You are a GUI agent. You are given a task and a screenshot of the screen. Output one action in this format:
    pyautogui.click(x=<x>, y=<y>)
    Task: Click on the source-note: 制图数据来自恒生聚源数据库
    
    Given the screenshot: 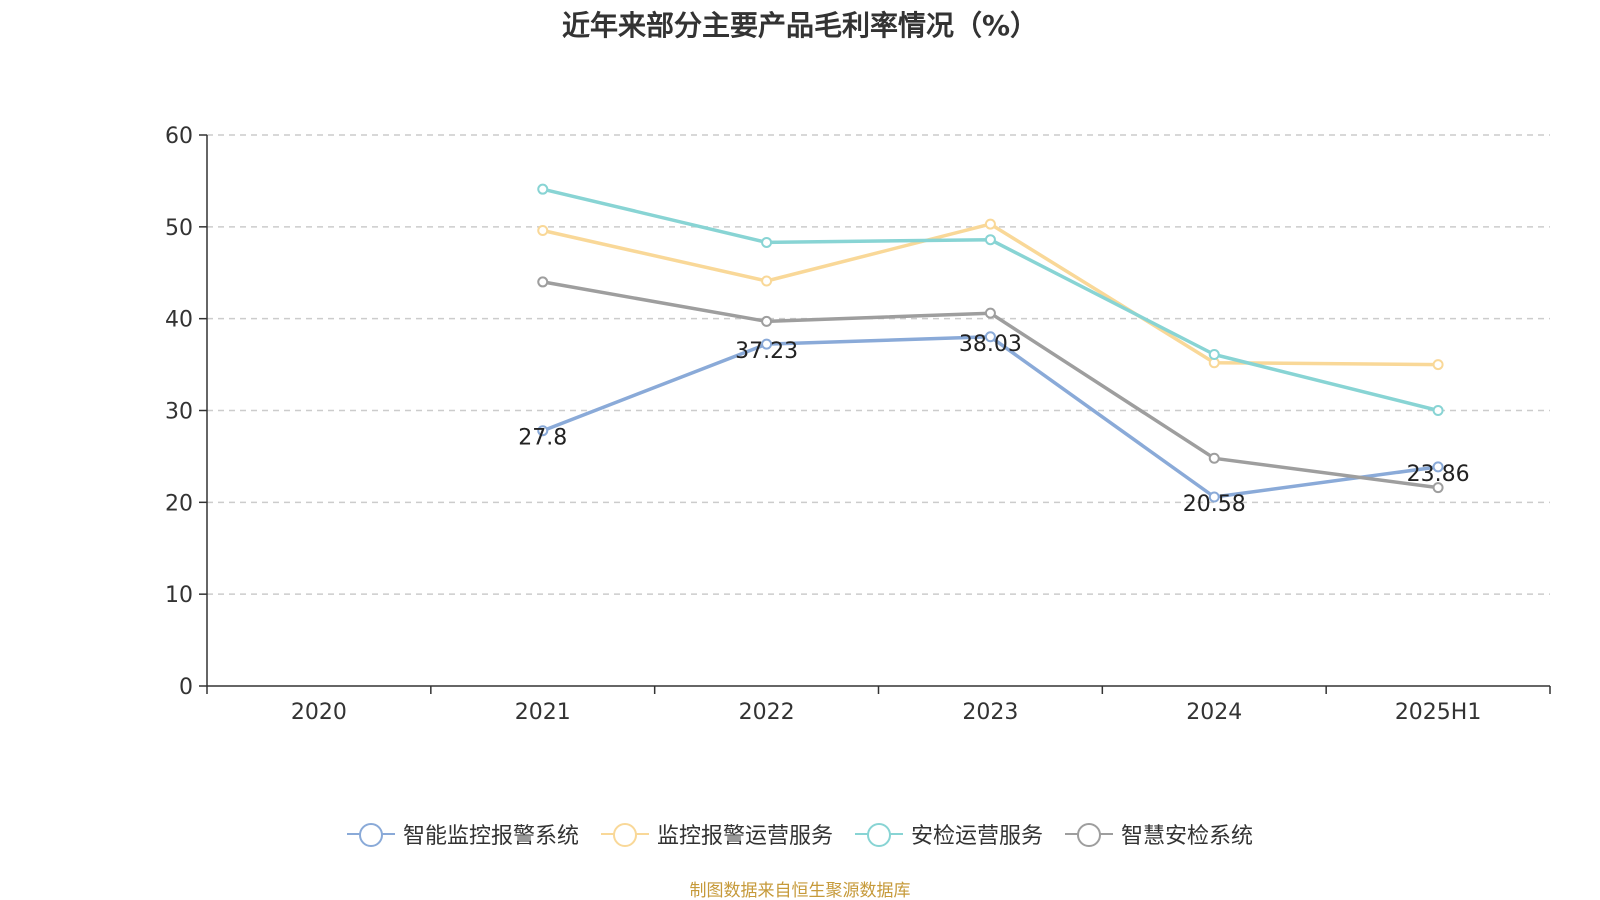 What is the action you would take?
    pyautogui.click(x=800, y=890)
    